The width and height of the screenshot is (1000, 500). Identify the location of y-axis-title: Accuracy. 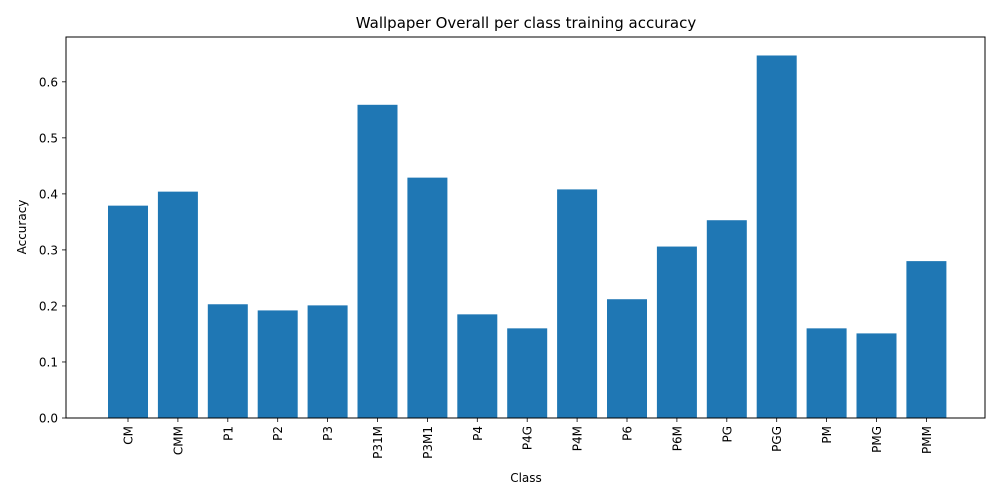
(22, 227).